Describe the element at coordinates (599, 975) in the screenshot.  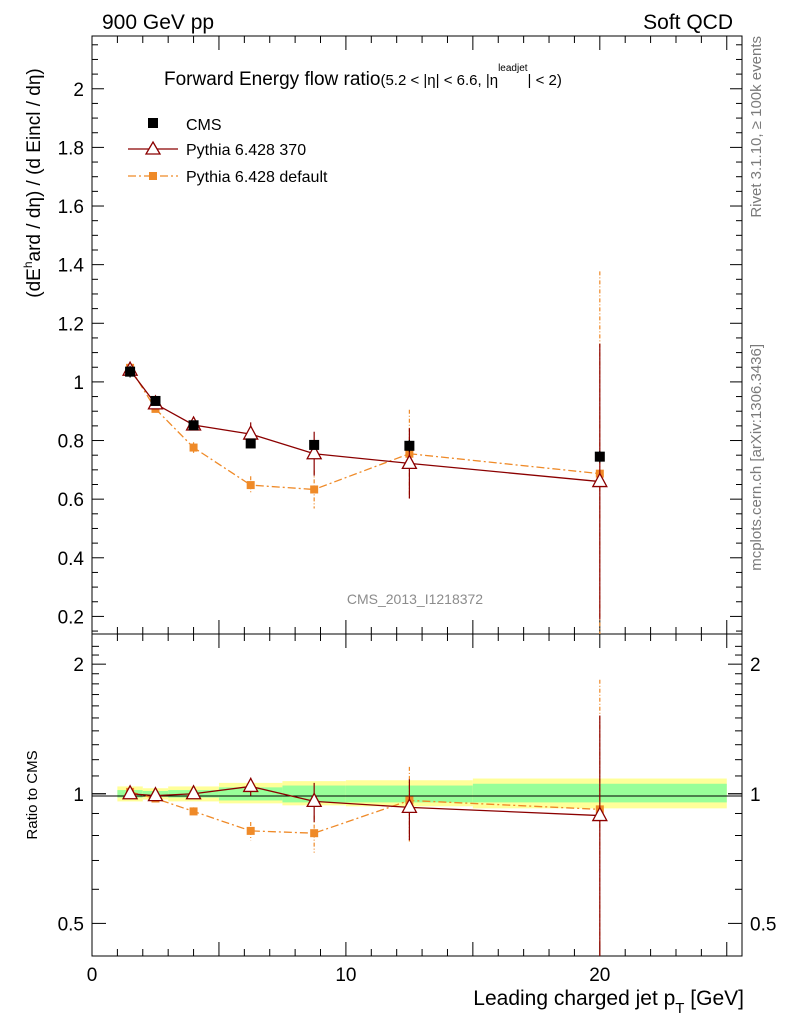
I see `ratio-x-tick-label: 20` at that location.